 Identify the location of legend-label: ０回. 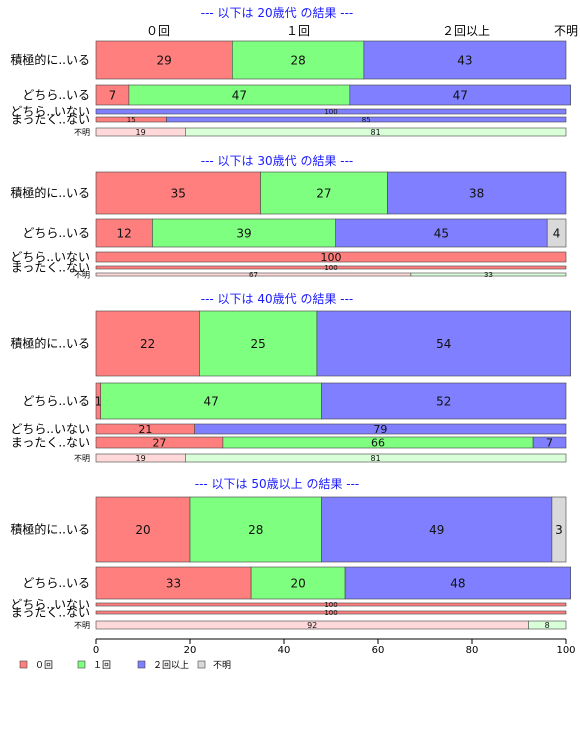
(44, 665).